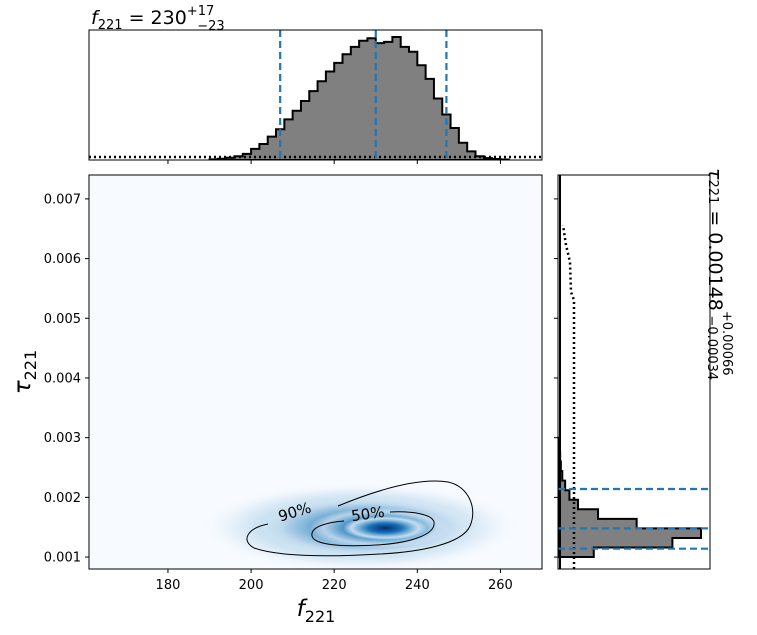  I want to click on y-marginal-ticks, so click(556, 378).